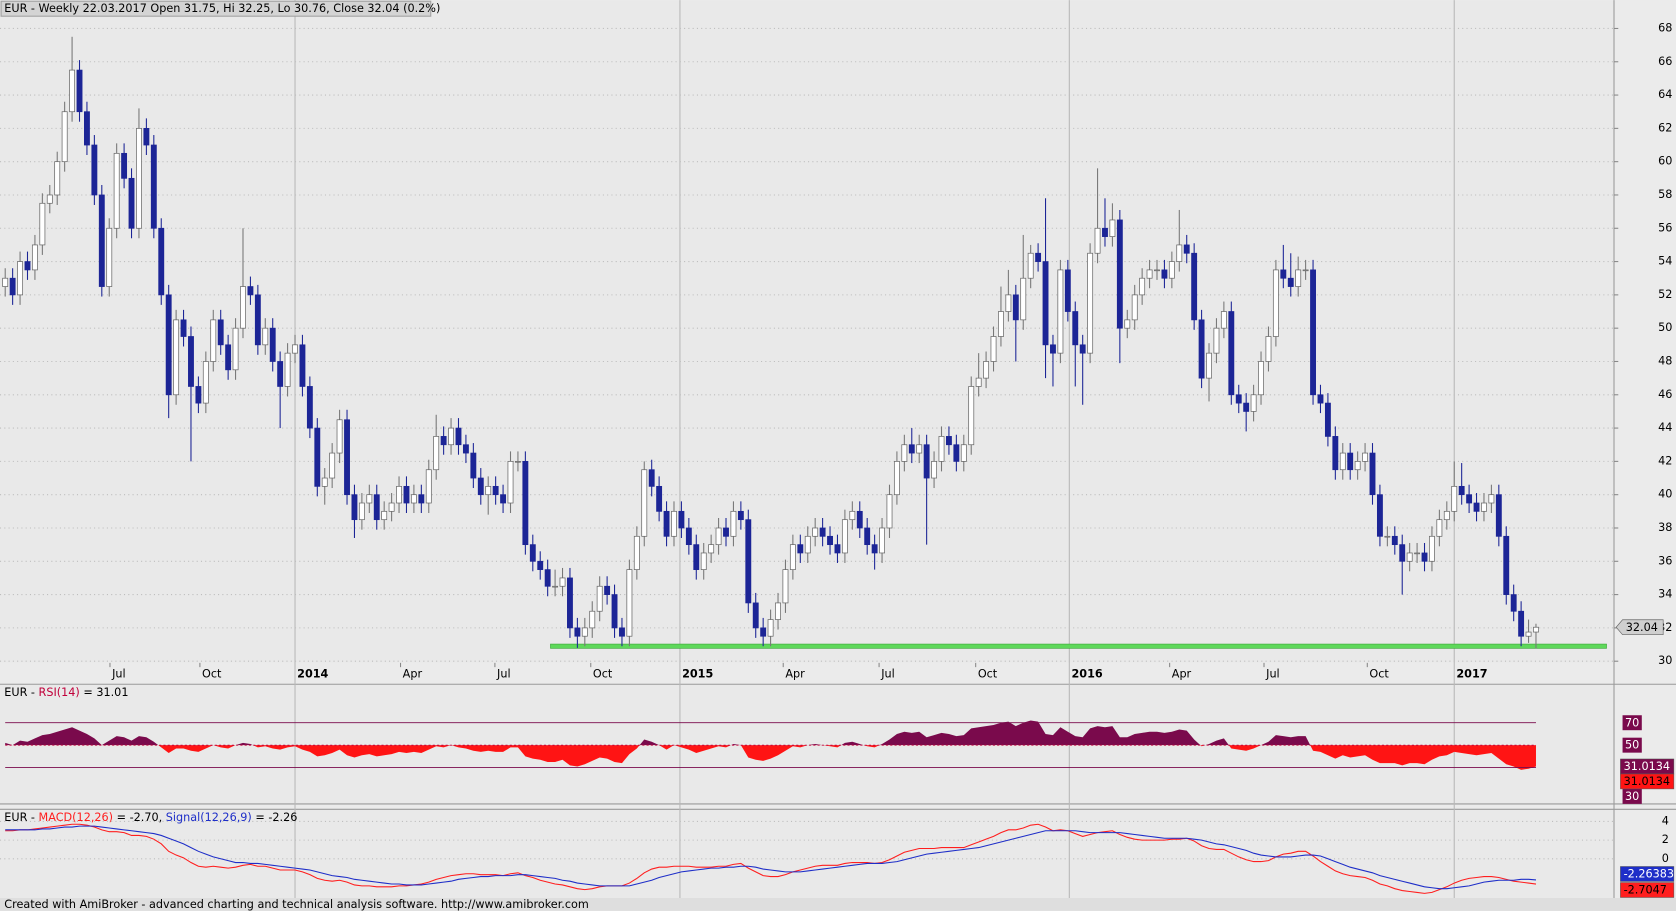  What do you see at coordinates (1665, 460) in the screenshot?
I see `y-tick-label: 42` at bounding box center [1665, 460].